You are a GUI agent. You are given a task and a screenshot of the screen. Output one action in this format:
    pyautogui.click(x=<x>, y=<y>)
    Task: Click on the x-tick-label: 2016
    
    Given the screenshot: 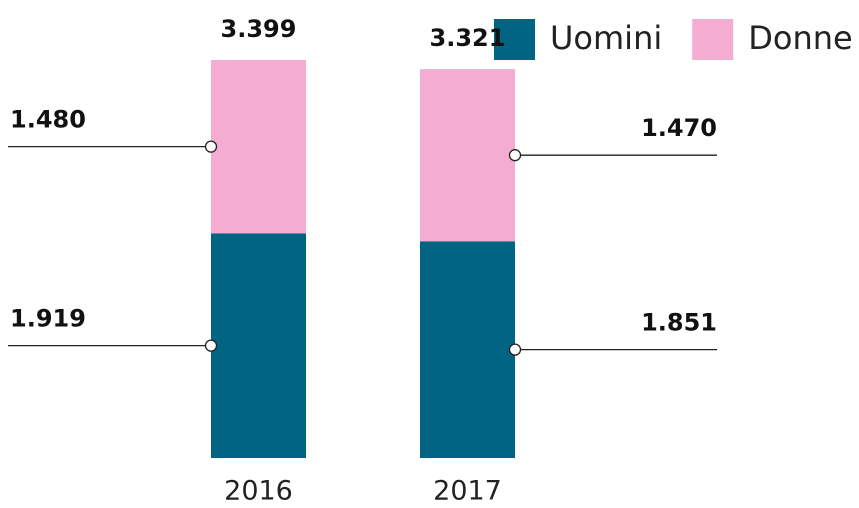 What is the action you would take?
    pyautogui.click(x=258, y=491)
    